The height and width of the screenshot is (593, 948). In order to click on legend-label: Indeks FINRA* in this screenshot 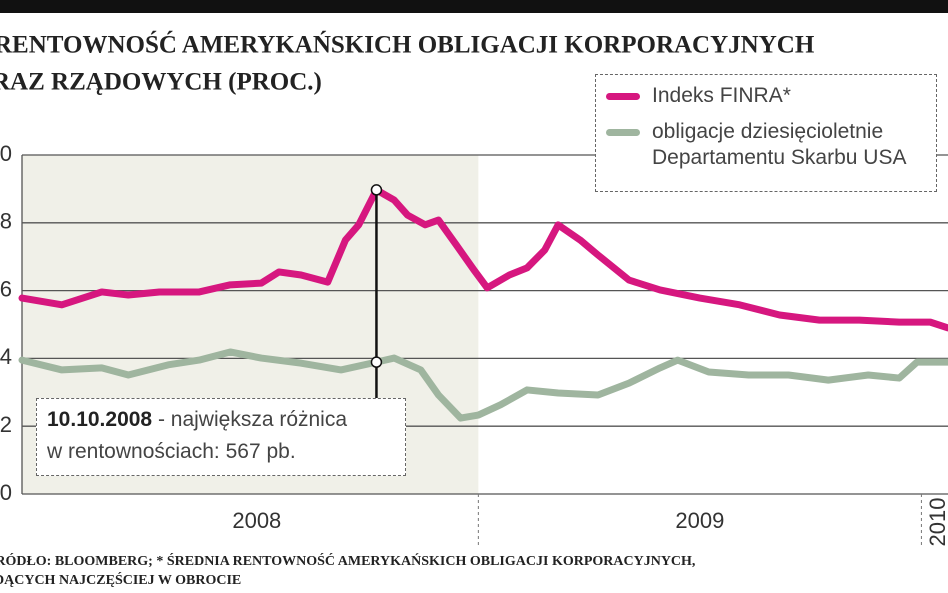, I will do `click(721, 95)`.